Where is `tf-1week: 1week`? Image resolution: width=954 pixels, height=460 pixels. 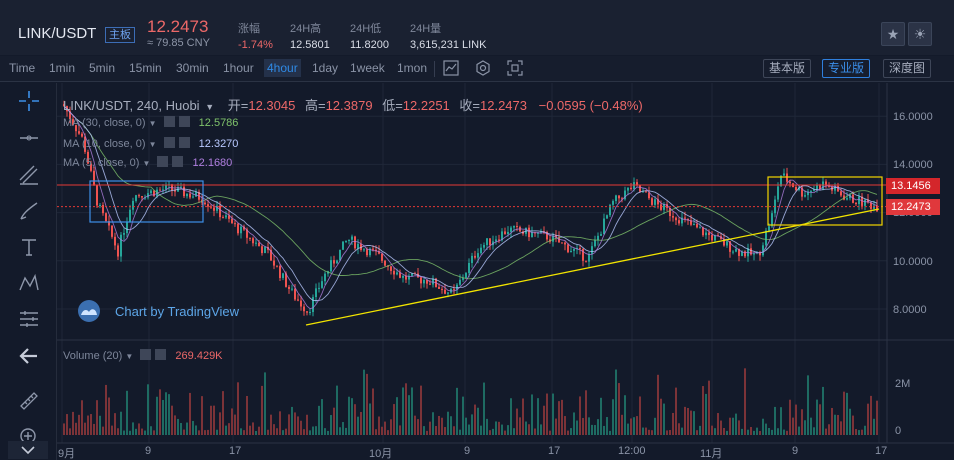
tf-1week: 1week is located at coordinates (367, 68).